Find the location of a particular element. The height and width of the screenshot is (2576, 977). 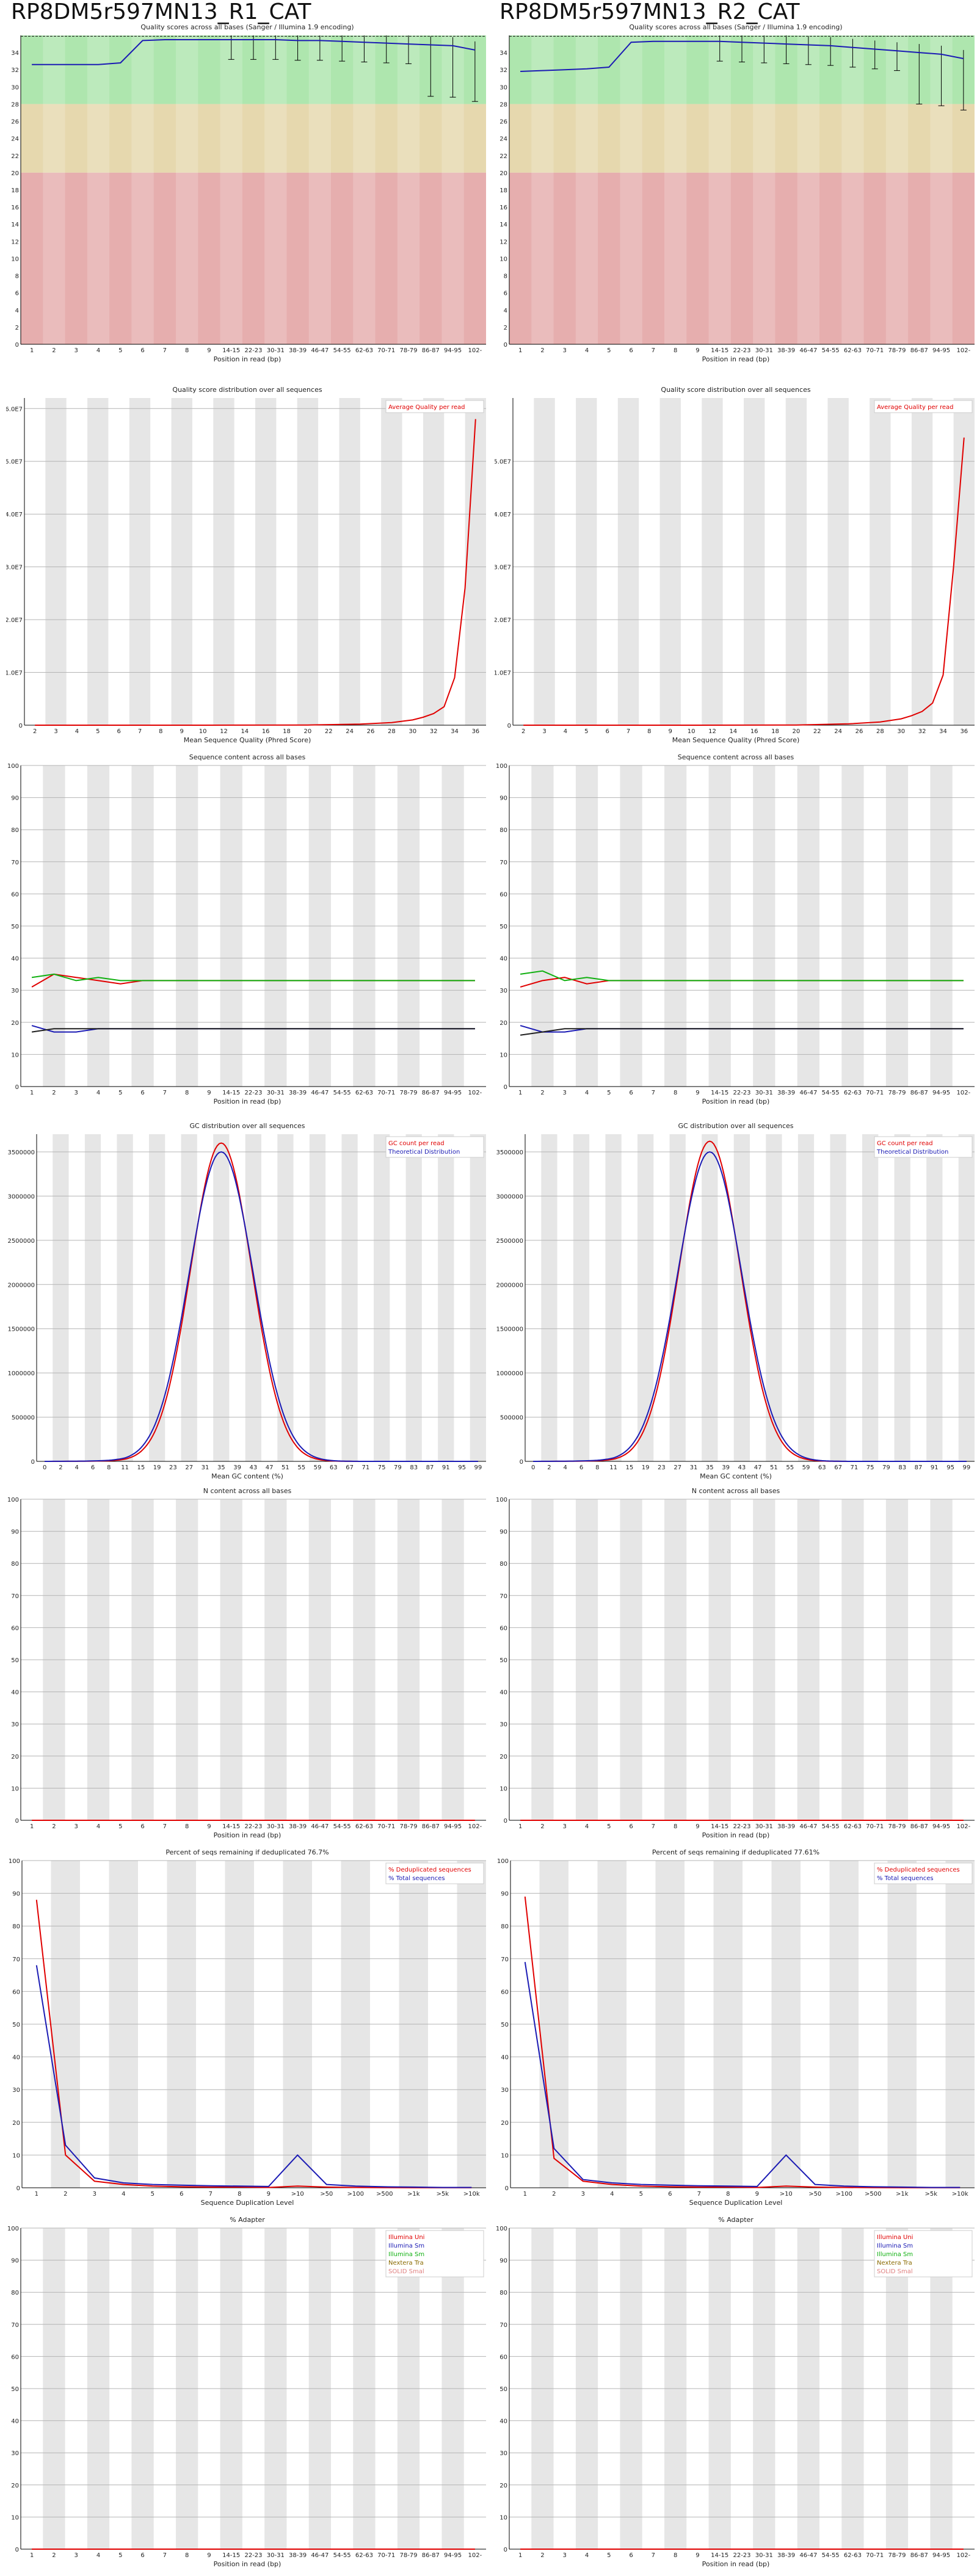

x-tick-label: 14-15 is located at coordinates (719, 1826).